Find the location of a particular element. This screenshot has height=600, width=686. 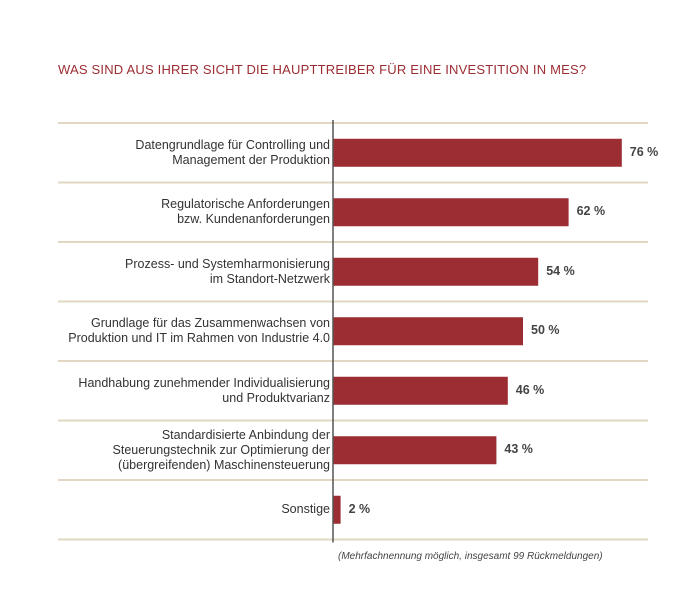

value-label: 2 % is located at coordinates (359, 508).